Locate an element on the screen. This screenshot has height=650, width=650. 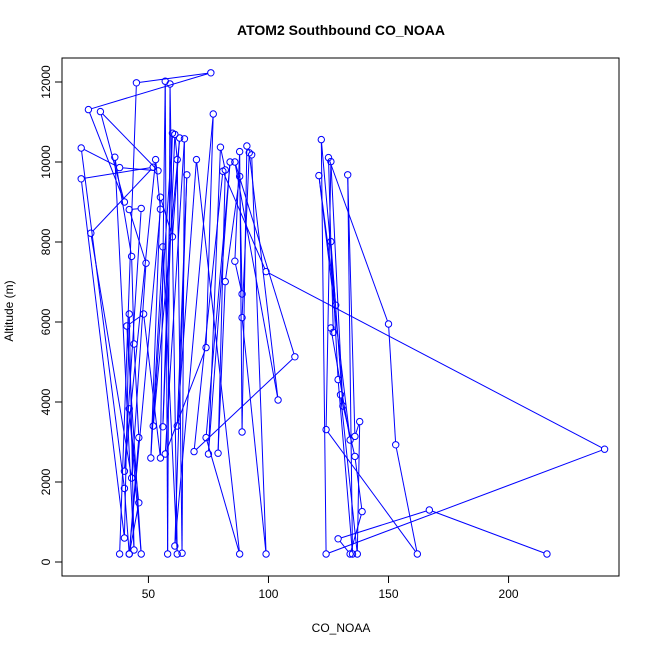
y-tick-label: 8000 is located at coordinates (46, 241).